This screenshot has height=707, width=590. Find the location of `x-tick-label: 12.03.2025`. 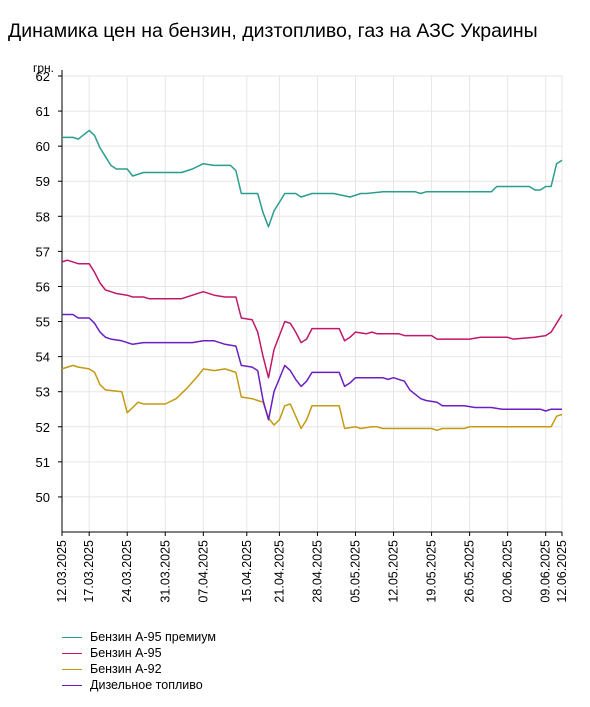

x-tick-label: 12.03.2025 is located at coordinates (62, 571).